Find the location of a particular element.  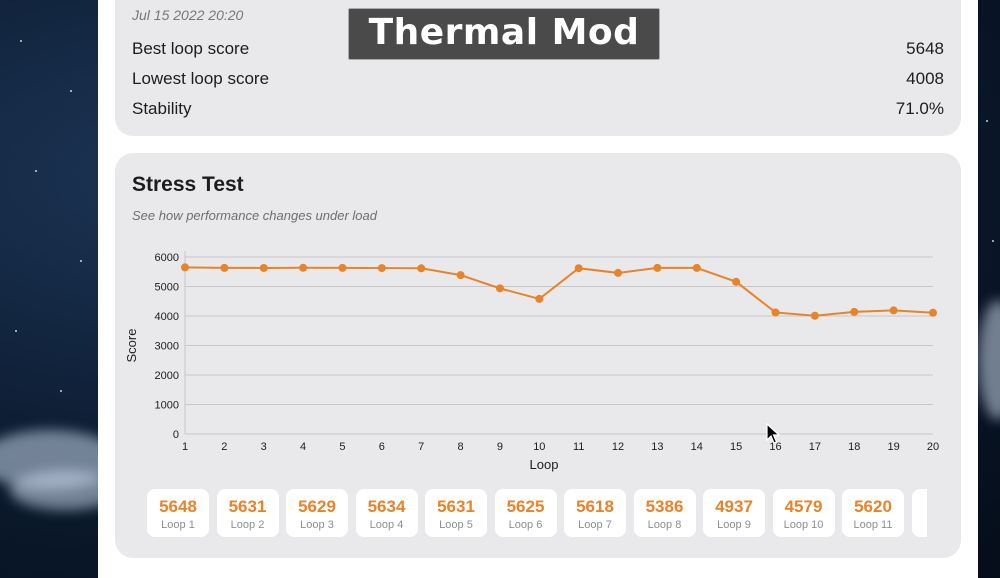

loop-score-value: 5625 is located at coordinates (525, 506).